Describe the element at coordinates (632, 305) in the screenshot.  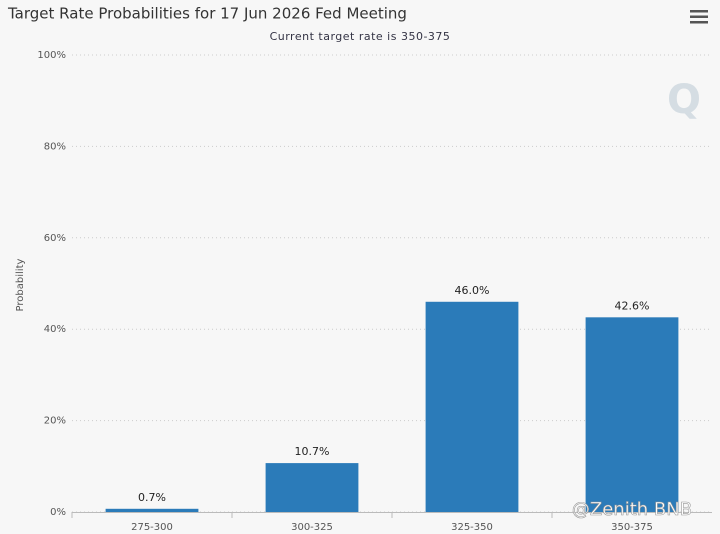
I see `data-label: 42.6%` at that location.